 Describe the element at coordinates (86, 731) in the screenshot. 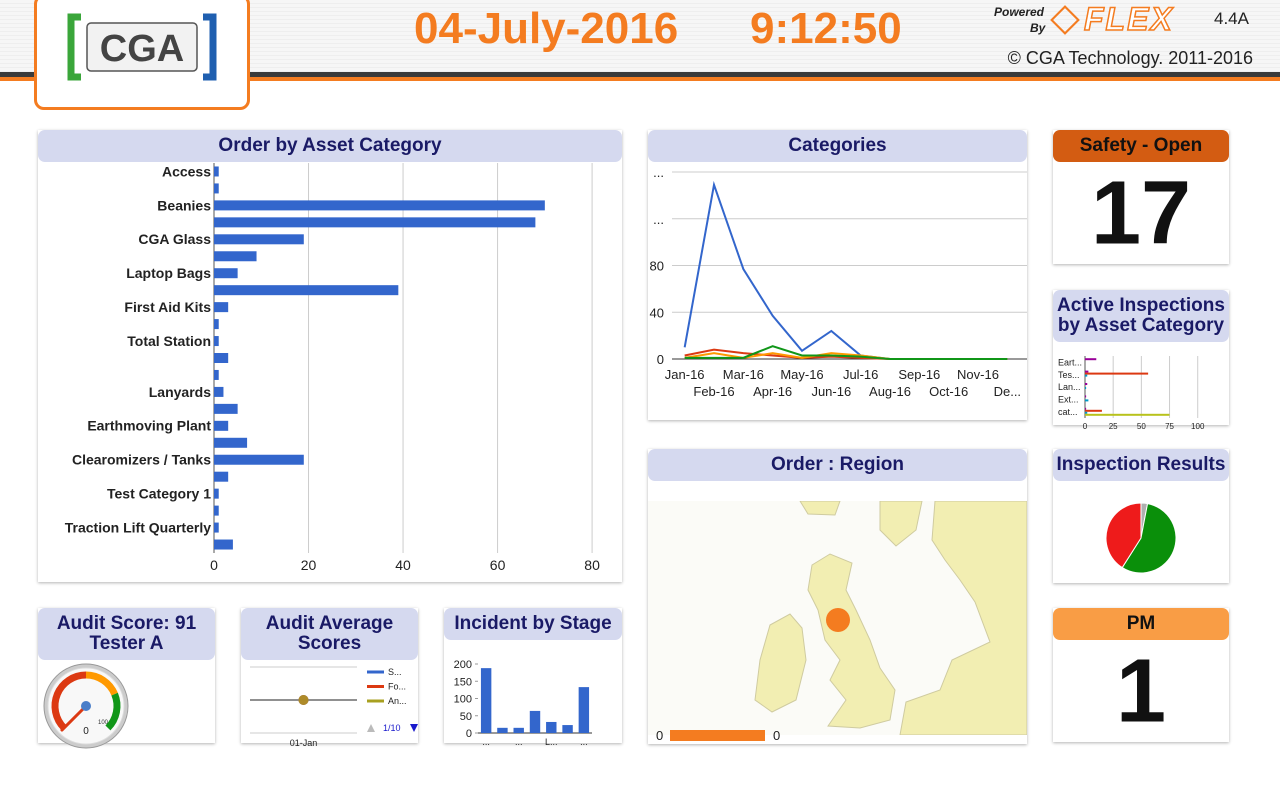

I see `gauge-value: 0` at that location.